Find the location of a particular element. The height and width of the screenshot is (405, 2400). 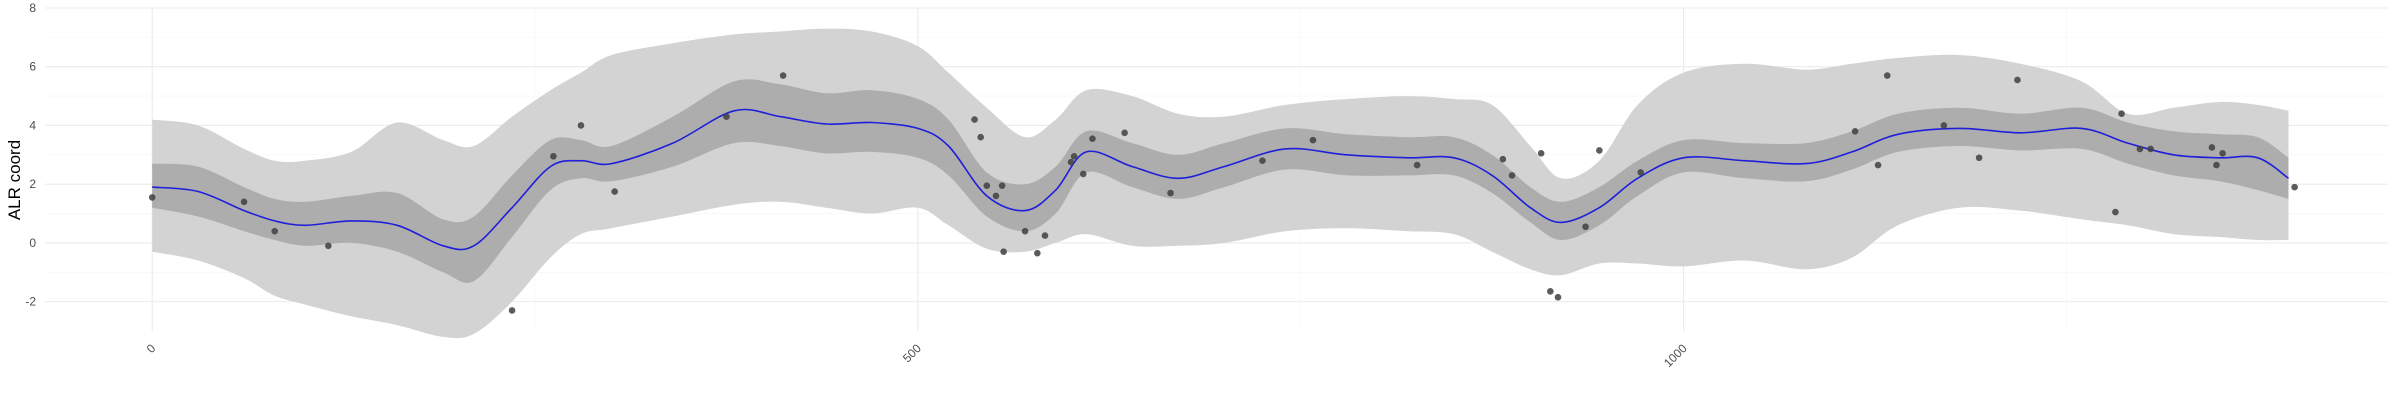

x-tick-label: 1000 is located at coordinates (1675, 355).